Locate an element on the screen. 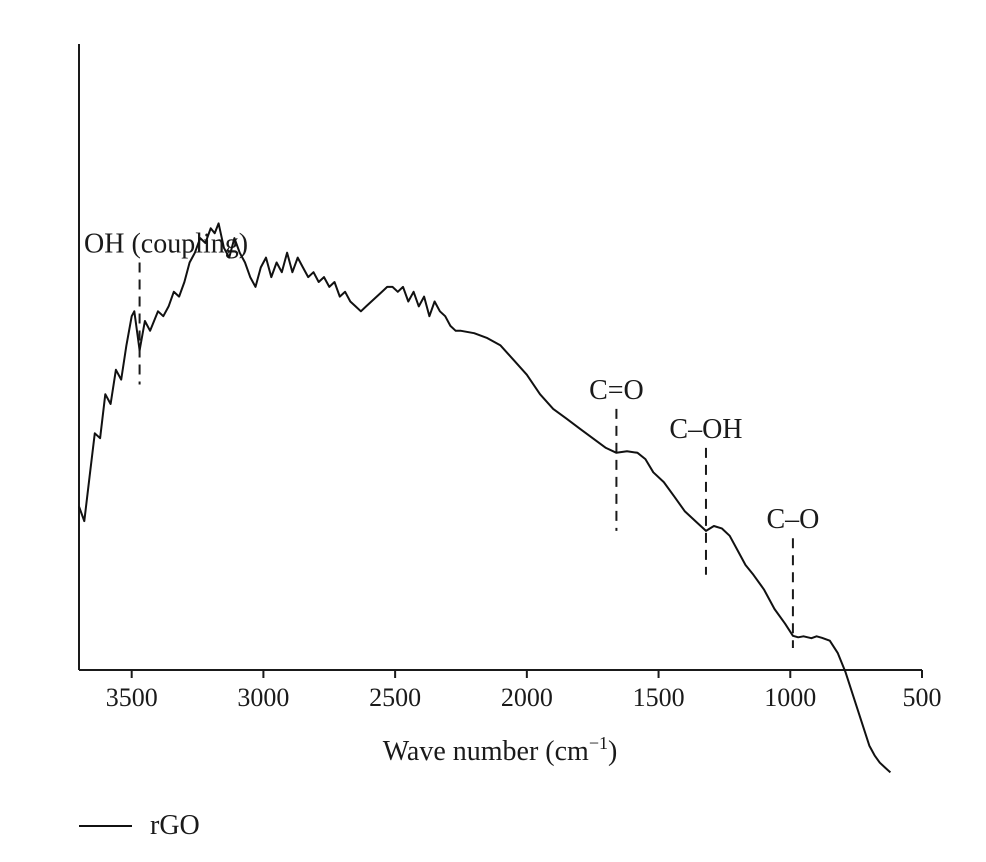 The width and height of the screenshot is (986, 862). annotation-label-c-o: C=O is located at coordinates (616, 390).